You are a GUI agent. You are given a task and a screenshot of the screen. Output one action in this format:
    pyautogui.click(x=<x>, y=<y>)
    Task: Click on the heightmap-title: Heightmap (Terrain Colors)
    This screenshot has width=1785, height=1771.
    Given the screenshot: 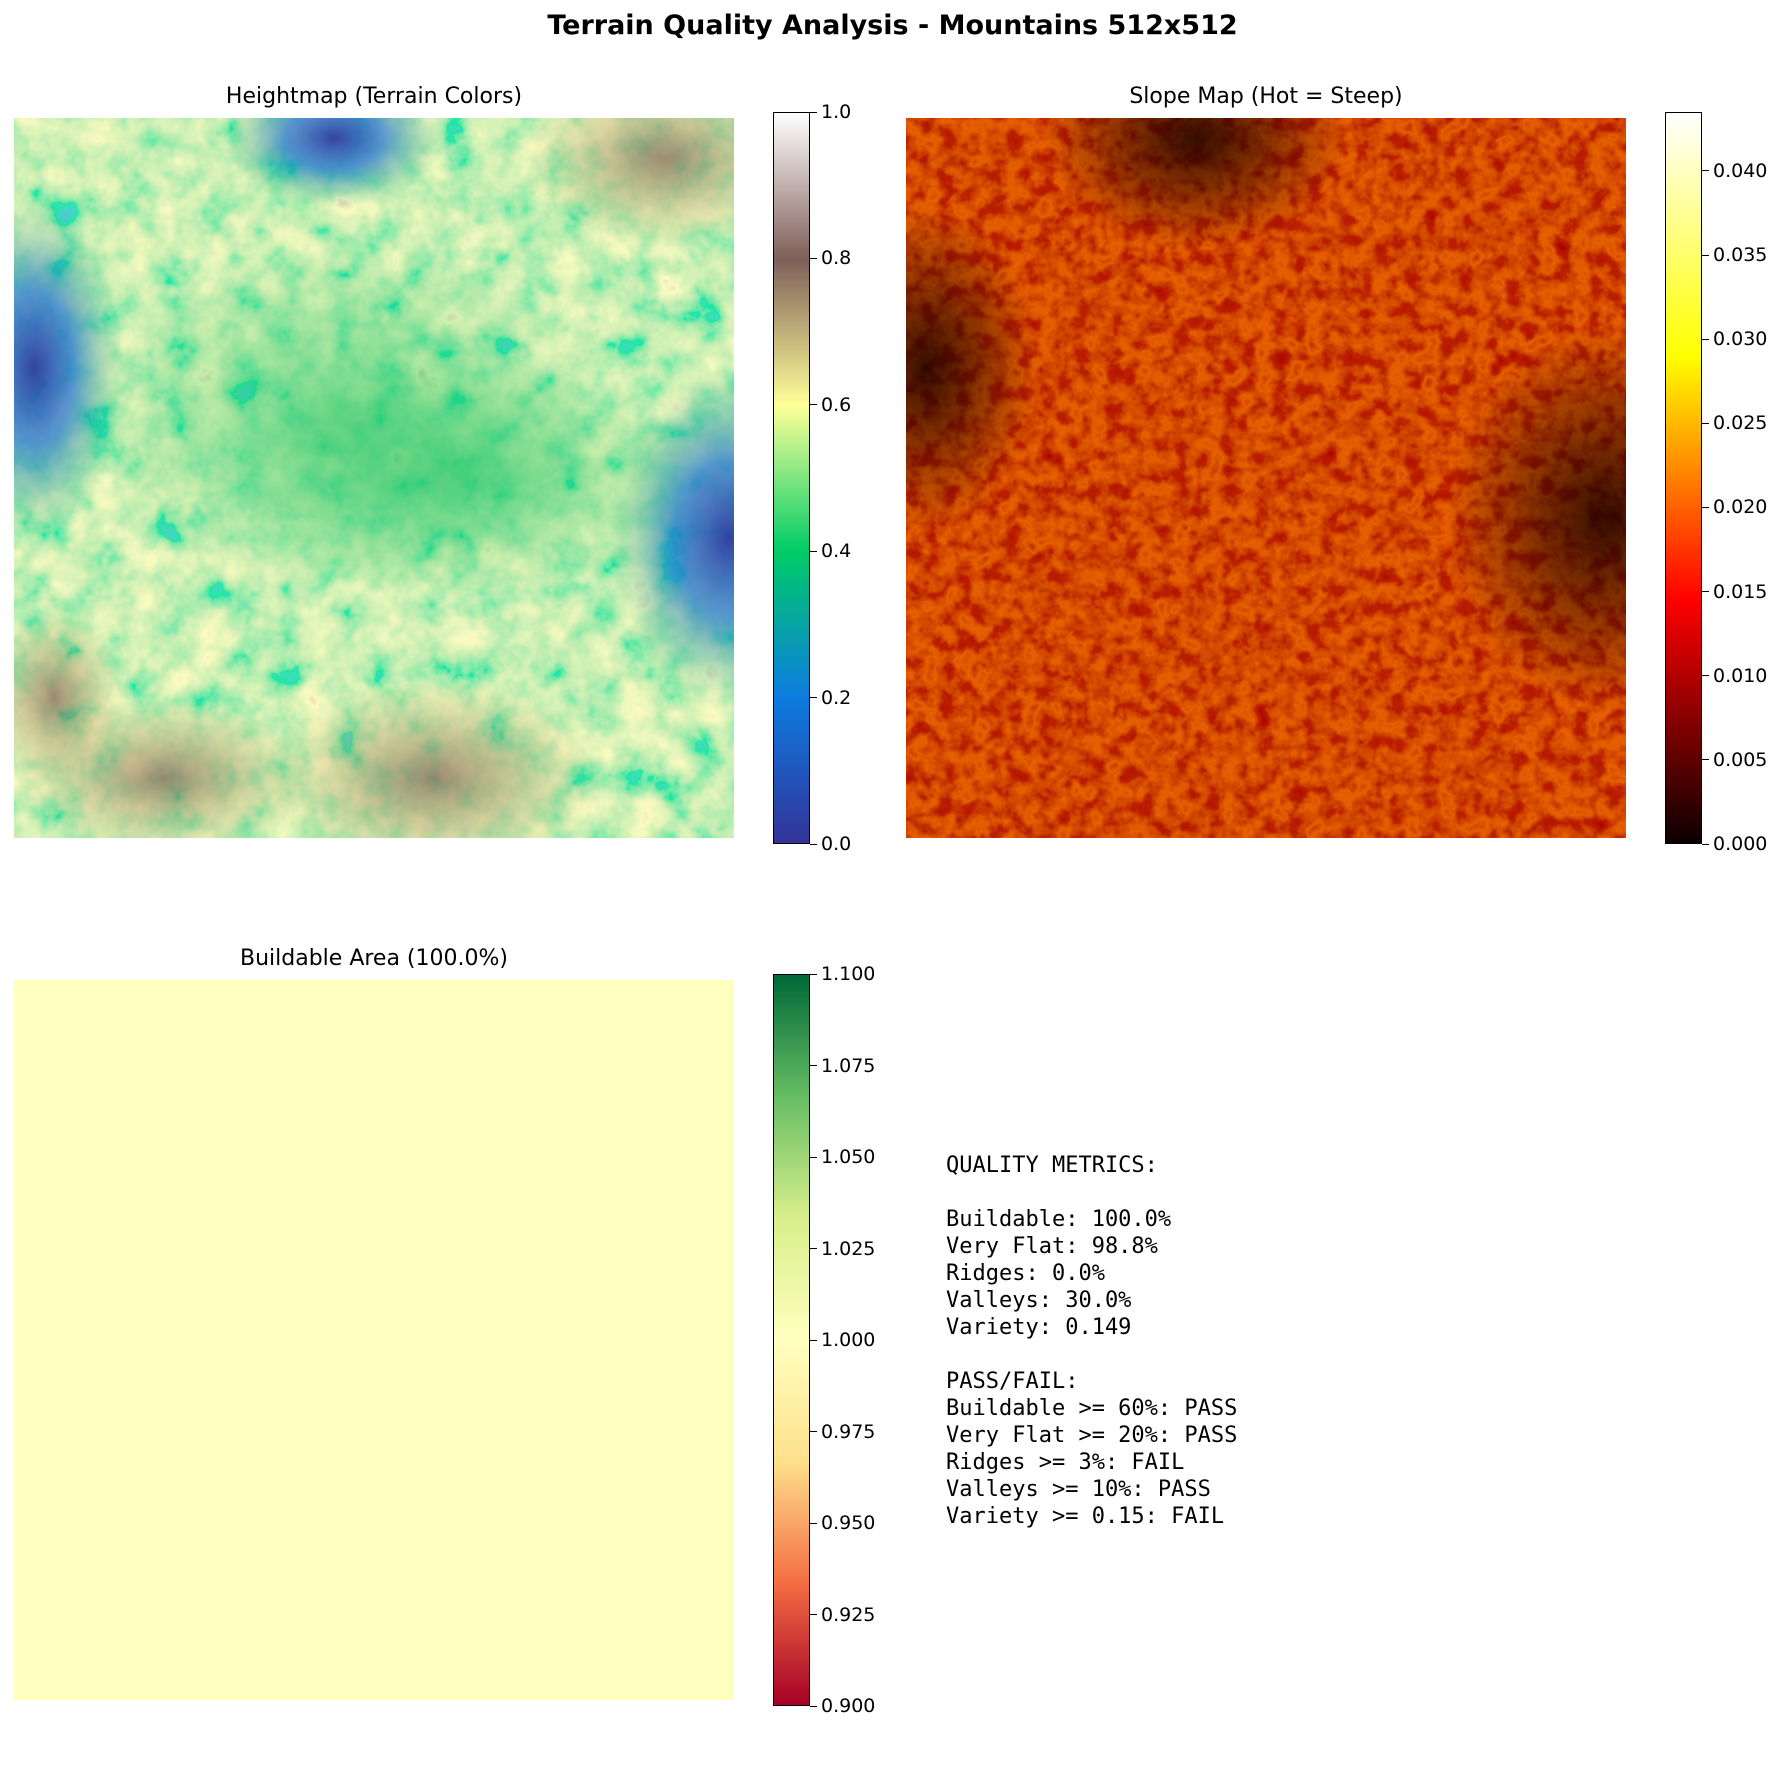 What is the action you would take?
    pyautogui.click(x=374, y=96)
    